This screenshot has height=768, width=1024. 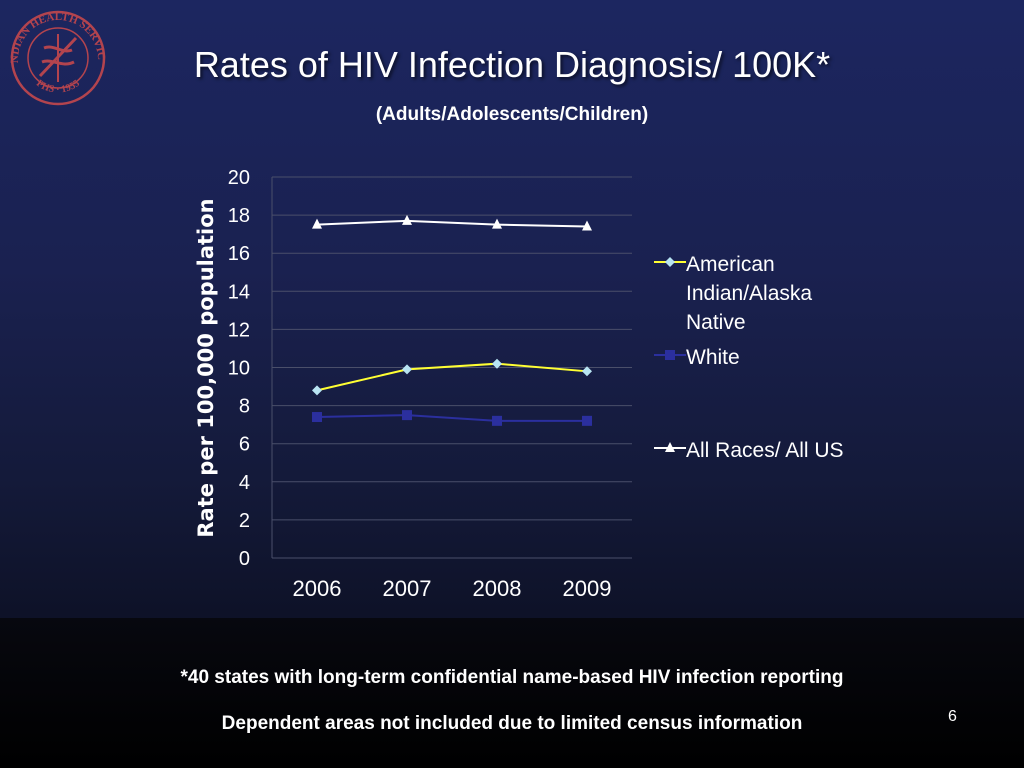 What do you see at coordinates (952, 716) in the screenshot?
I see `page-number: 6` at bounding box center [952, 716].